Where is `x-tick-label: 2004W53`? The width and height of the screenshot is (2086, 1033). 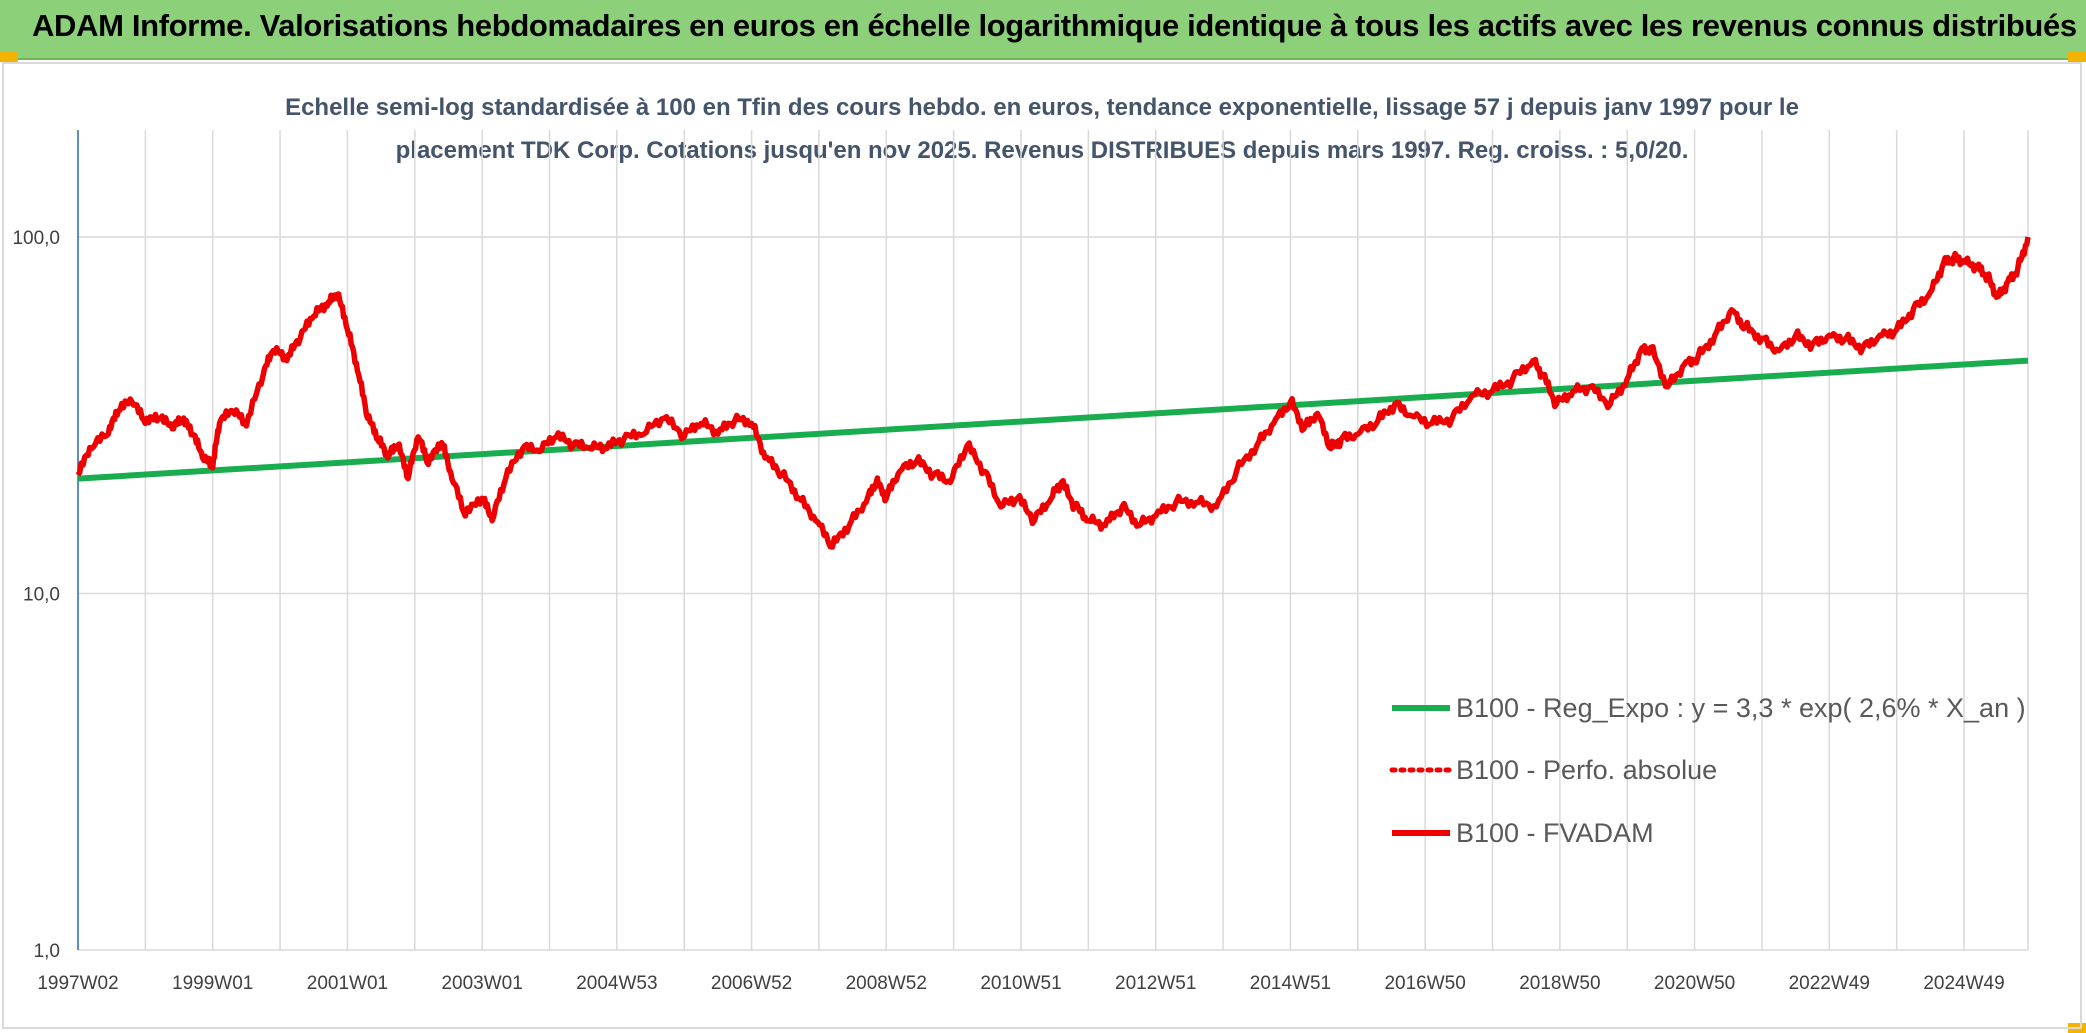
x-tick-label: 2004W53 is located at coordinates (616, 983).